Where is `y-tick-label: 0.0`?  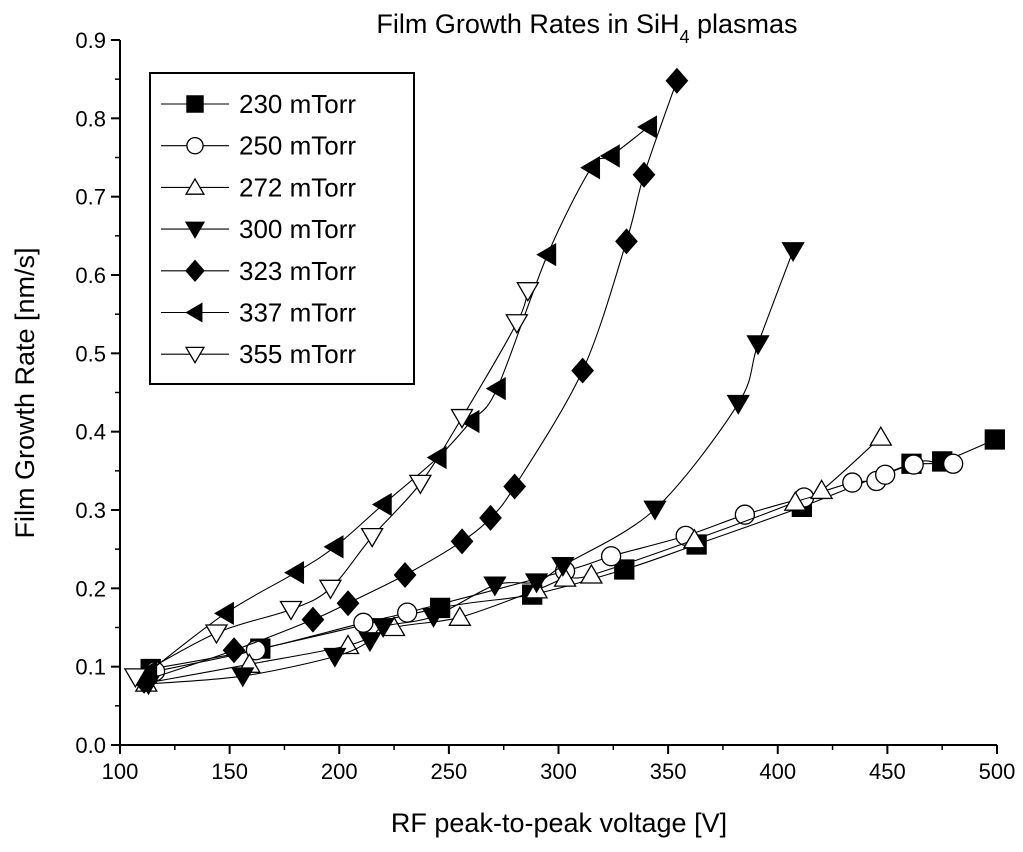
y-tick-label: 0.0 is located at coordinates (90, 745).